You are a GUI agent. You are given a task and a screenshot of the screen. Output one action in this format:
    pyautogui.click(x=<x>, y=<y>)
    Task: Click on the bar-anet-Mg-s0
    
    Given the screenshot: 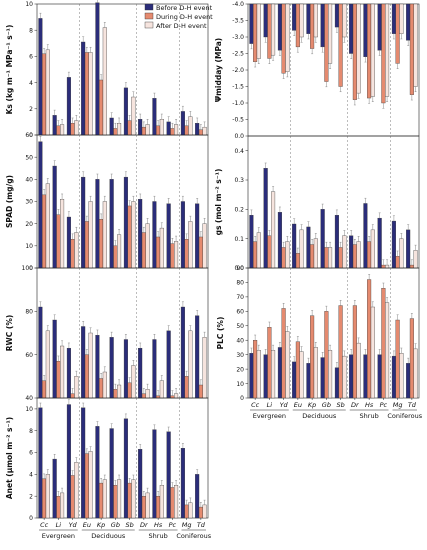 What is the action you would take?
    pyautogui.click(x=182, y=483)
    